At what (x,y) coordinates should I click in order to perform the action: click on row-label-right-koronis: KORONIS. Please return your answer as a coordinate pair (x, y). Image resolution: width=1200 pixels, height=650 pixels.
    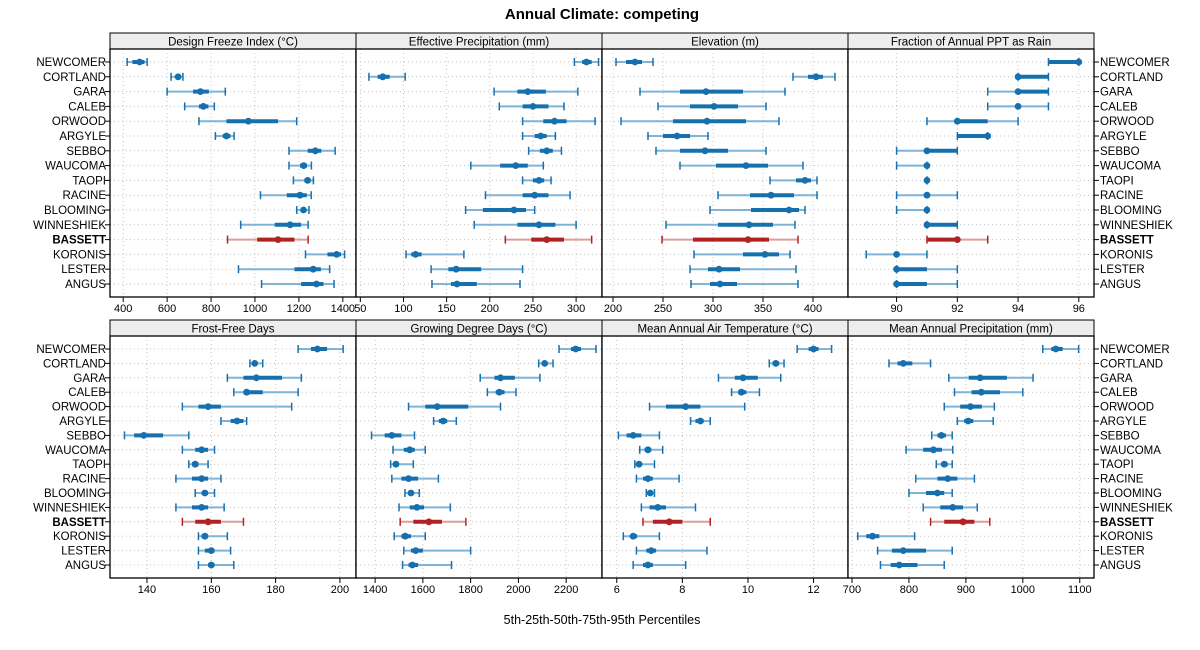
    Looking at the image, I should click on (1126, 537).